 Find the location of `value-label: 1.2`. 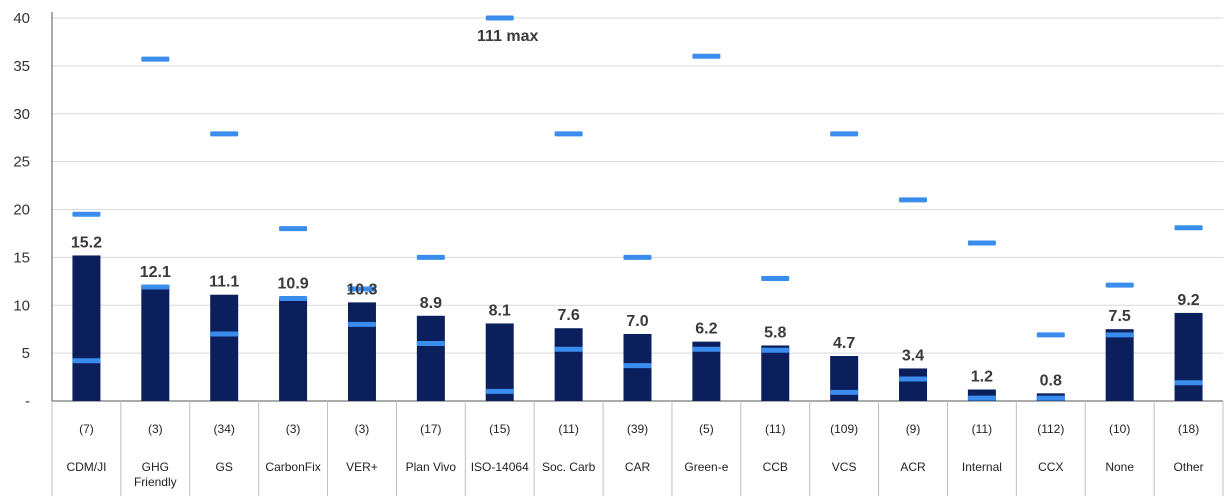

value-label: 1.2 is located at coordinates (982, 377).